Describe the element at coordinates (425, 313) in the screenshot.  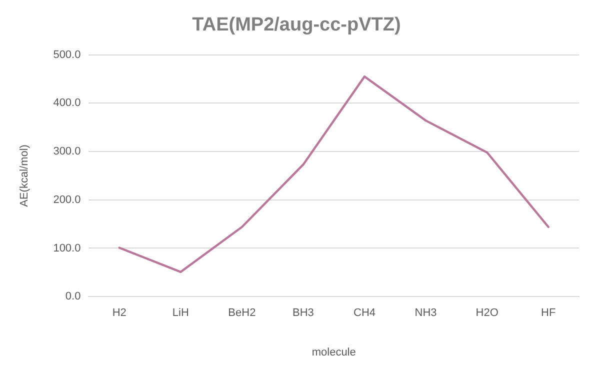
I see `x-tick-label: NH3` at that location.